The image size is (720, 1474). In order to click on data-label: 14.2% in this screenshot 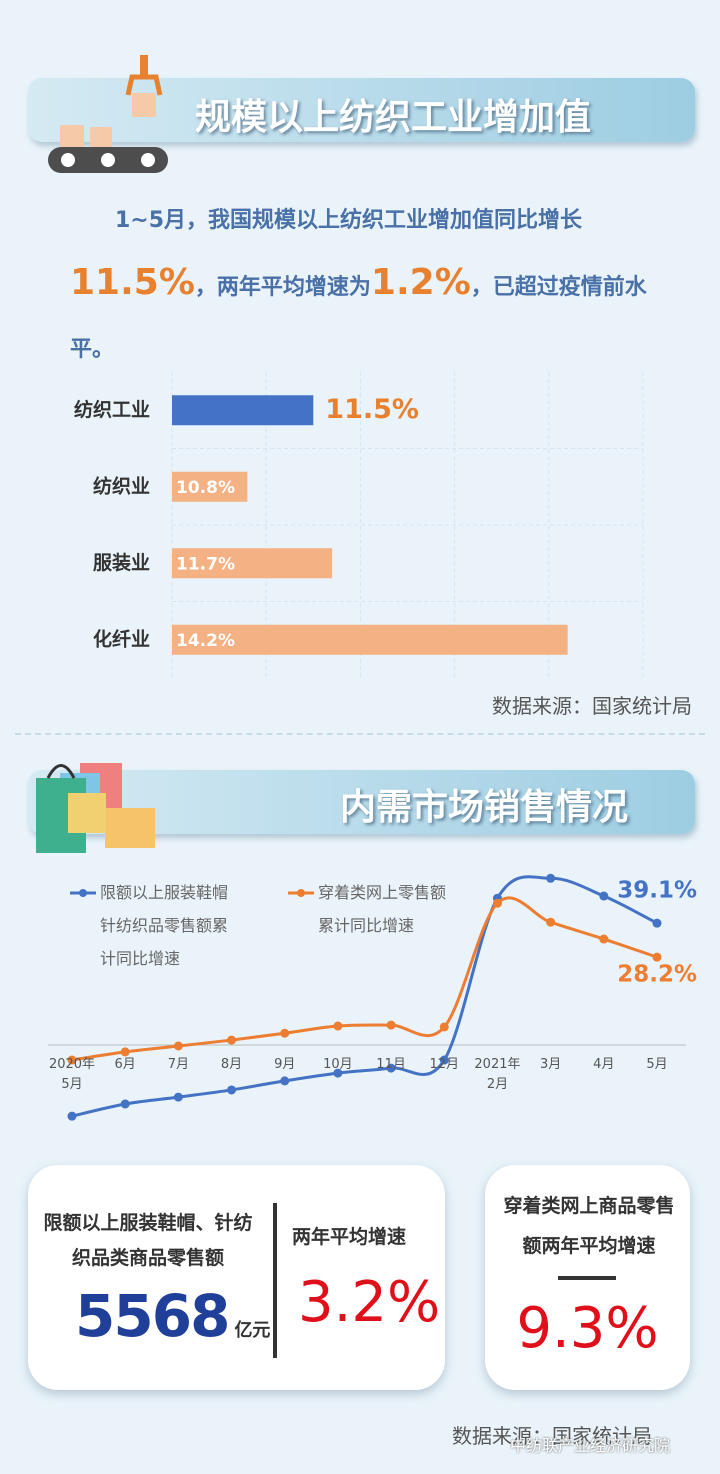, I will do `click(205, 641)`.